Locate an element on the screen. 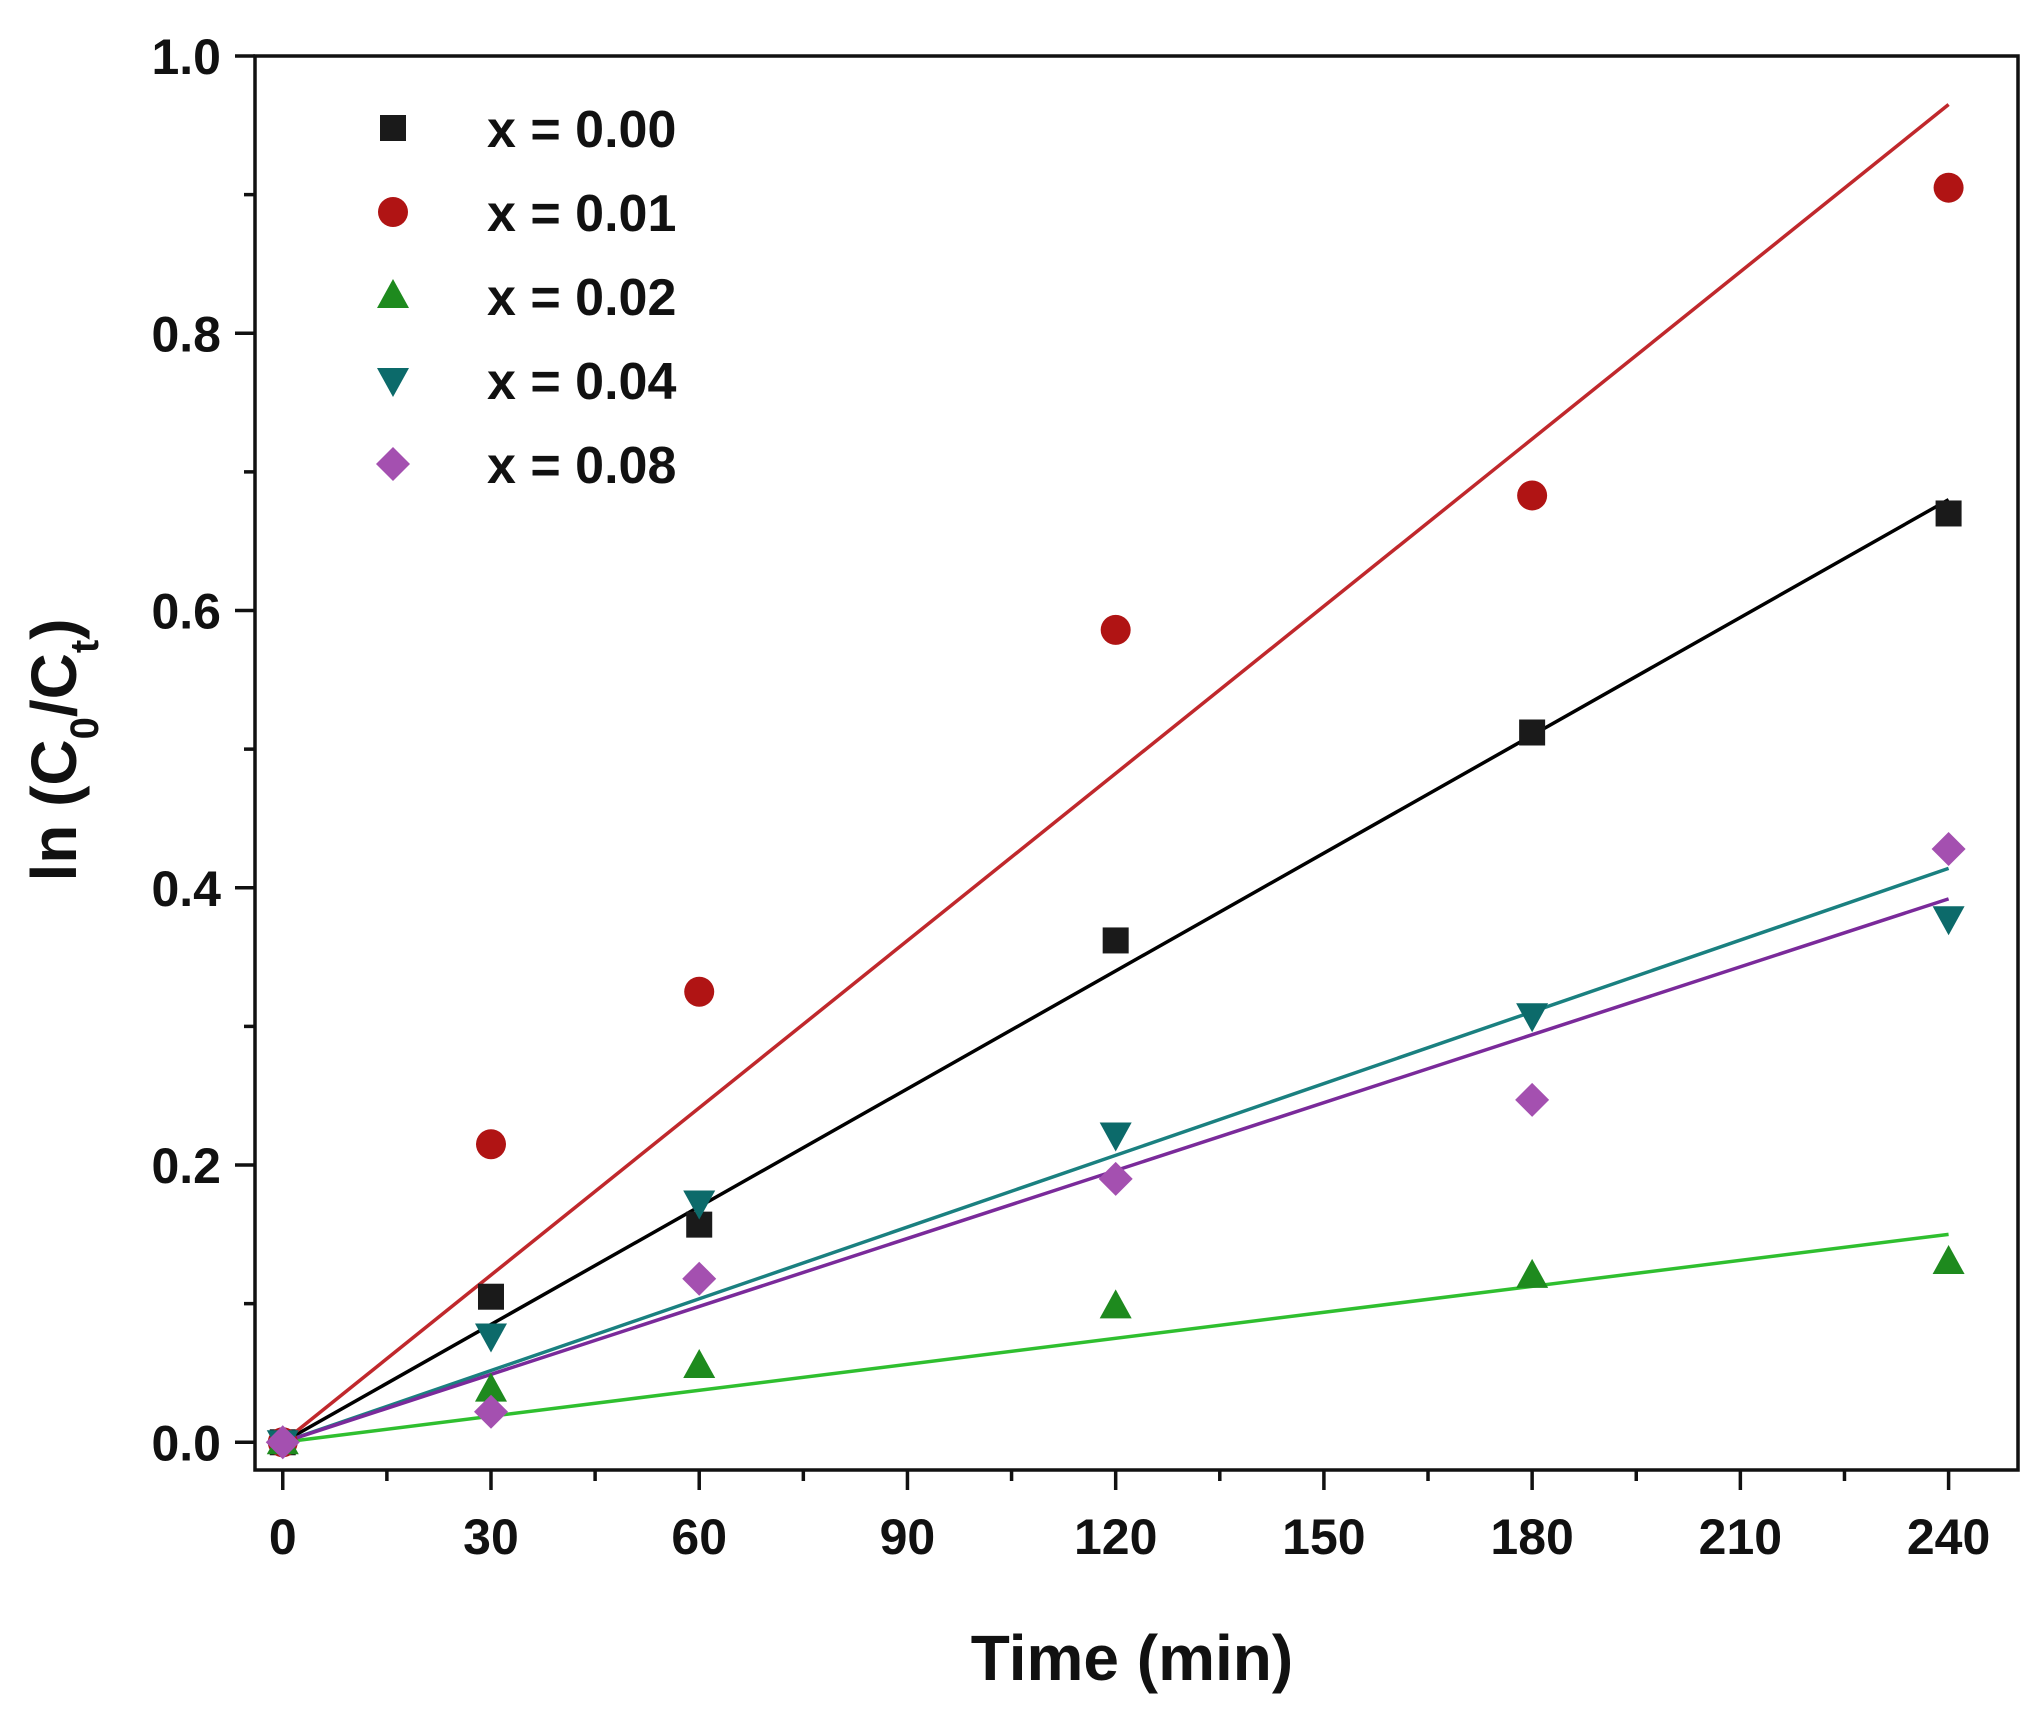 Image resolution: width=2035 pixels, height=1719 pixels. x-tick-label: 120 is located at coordinates (1115, 1537).